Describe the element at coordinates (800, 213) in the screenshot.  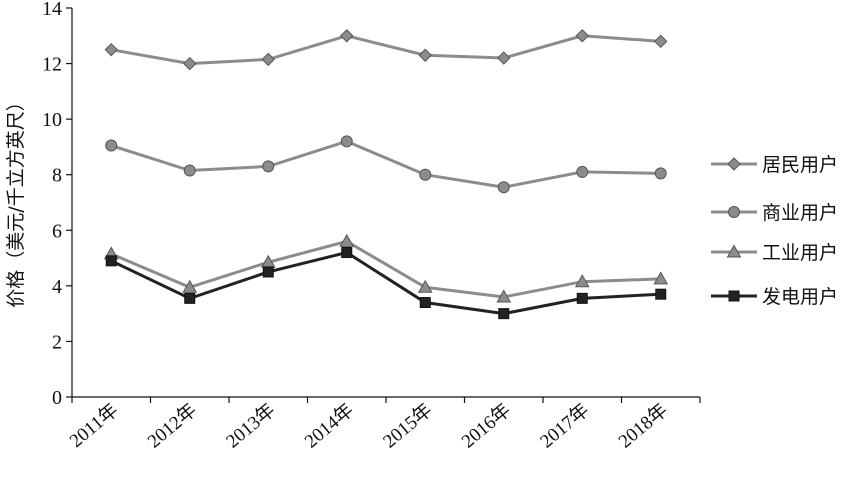
I see `legend-label: 商业用户` at that location.